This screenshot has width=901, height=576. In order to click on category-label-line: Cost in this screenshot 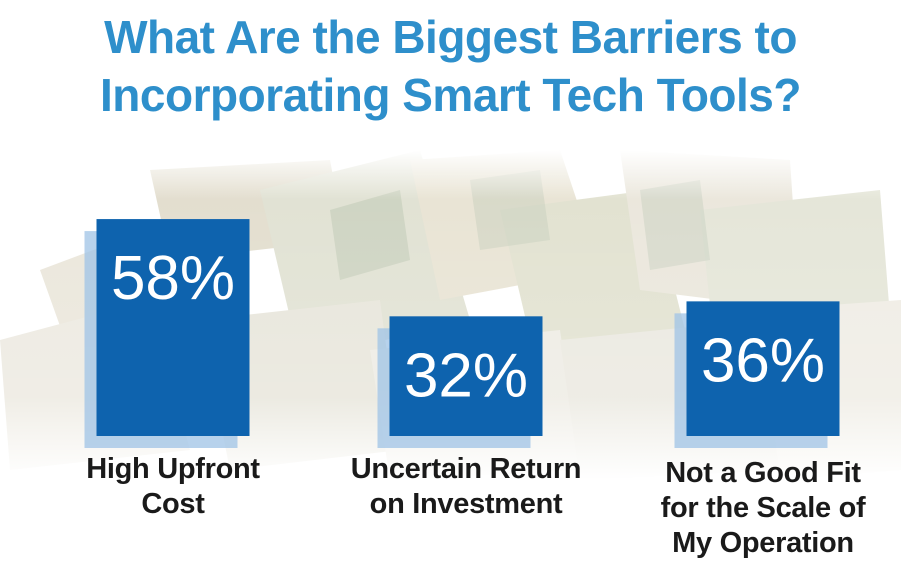, I will do `click(173, 504)`.